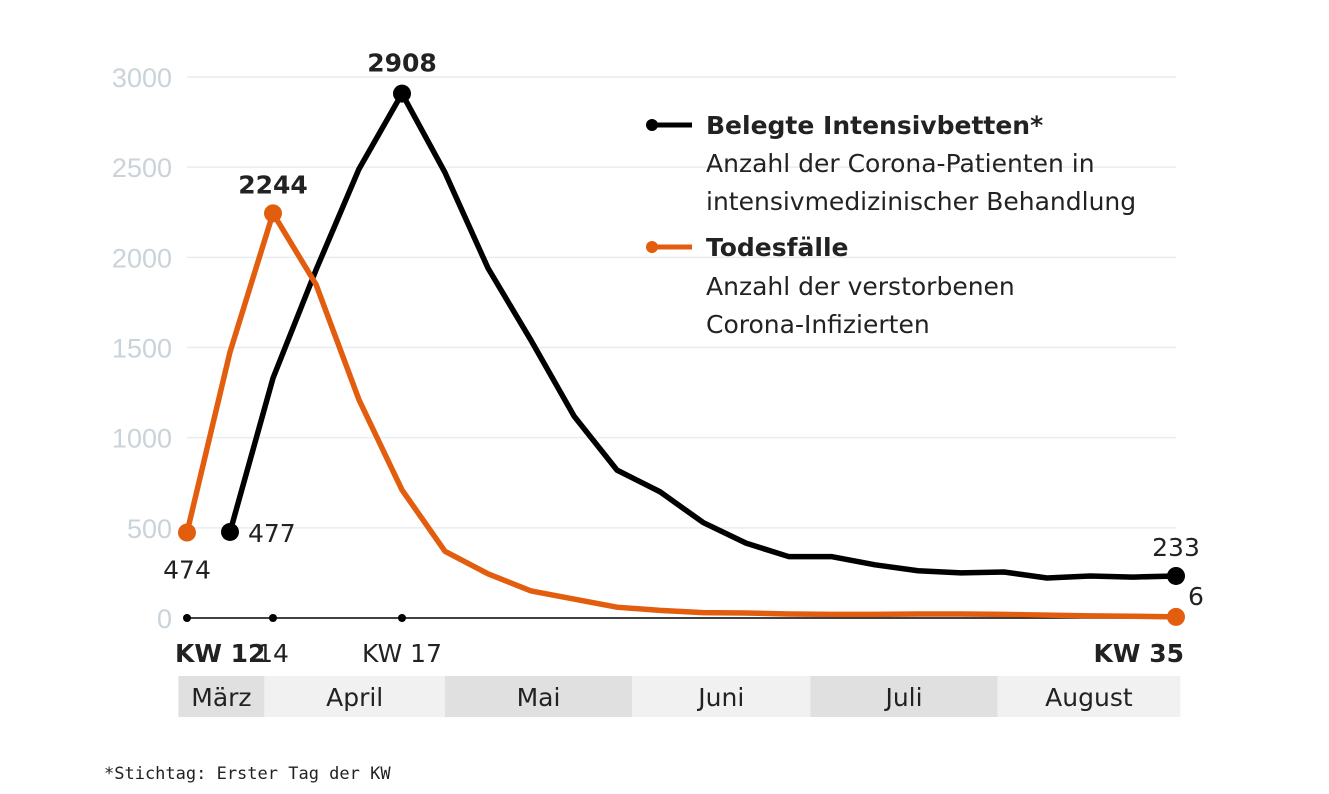  What do you see at coordinates (142, 349) in the screenshot?
I see `y-tick-label: 1500` at bounding box center [142, 349].